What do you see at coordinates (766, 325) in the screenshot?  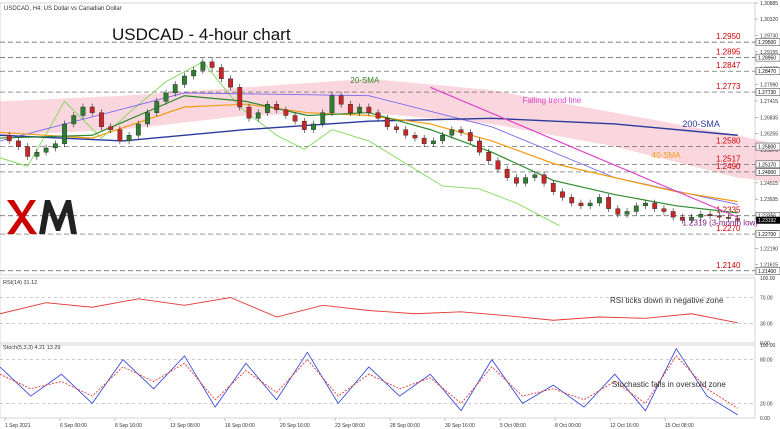 I see `y-tick-label: 30.00` at bounding box center [766, 325].